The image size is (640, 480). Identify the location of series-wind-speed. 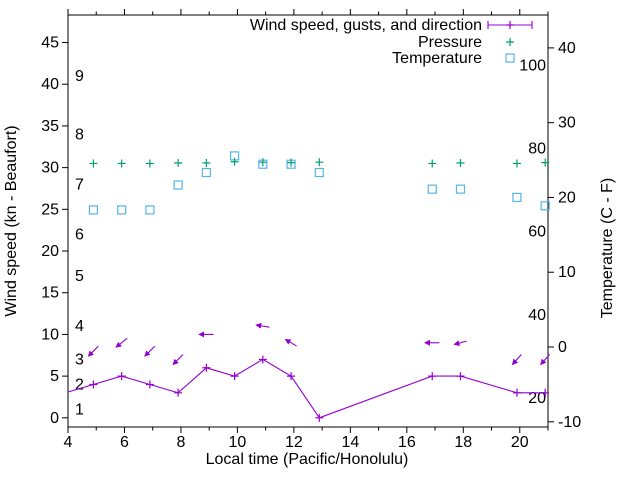
(308, 388).